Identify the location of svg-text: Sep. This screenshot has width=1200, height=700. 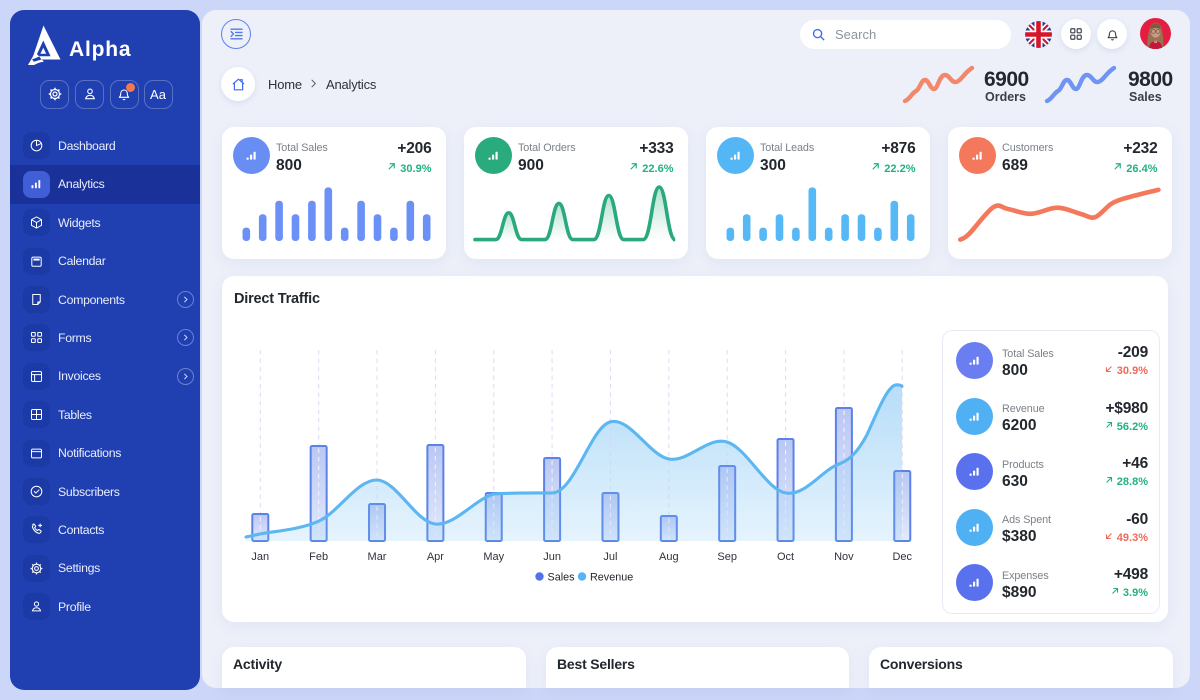
(727, 557).